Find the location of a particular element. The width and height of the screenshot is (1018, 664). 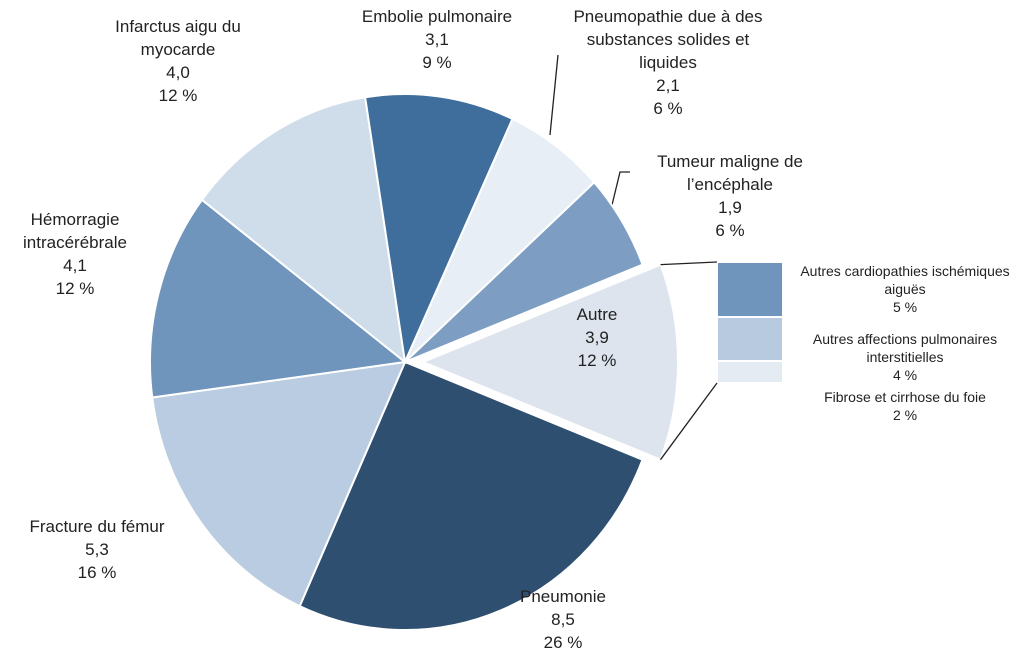

slice-label-line: 16 % is located at coordinates (97, 572).